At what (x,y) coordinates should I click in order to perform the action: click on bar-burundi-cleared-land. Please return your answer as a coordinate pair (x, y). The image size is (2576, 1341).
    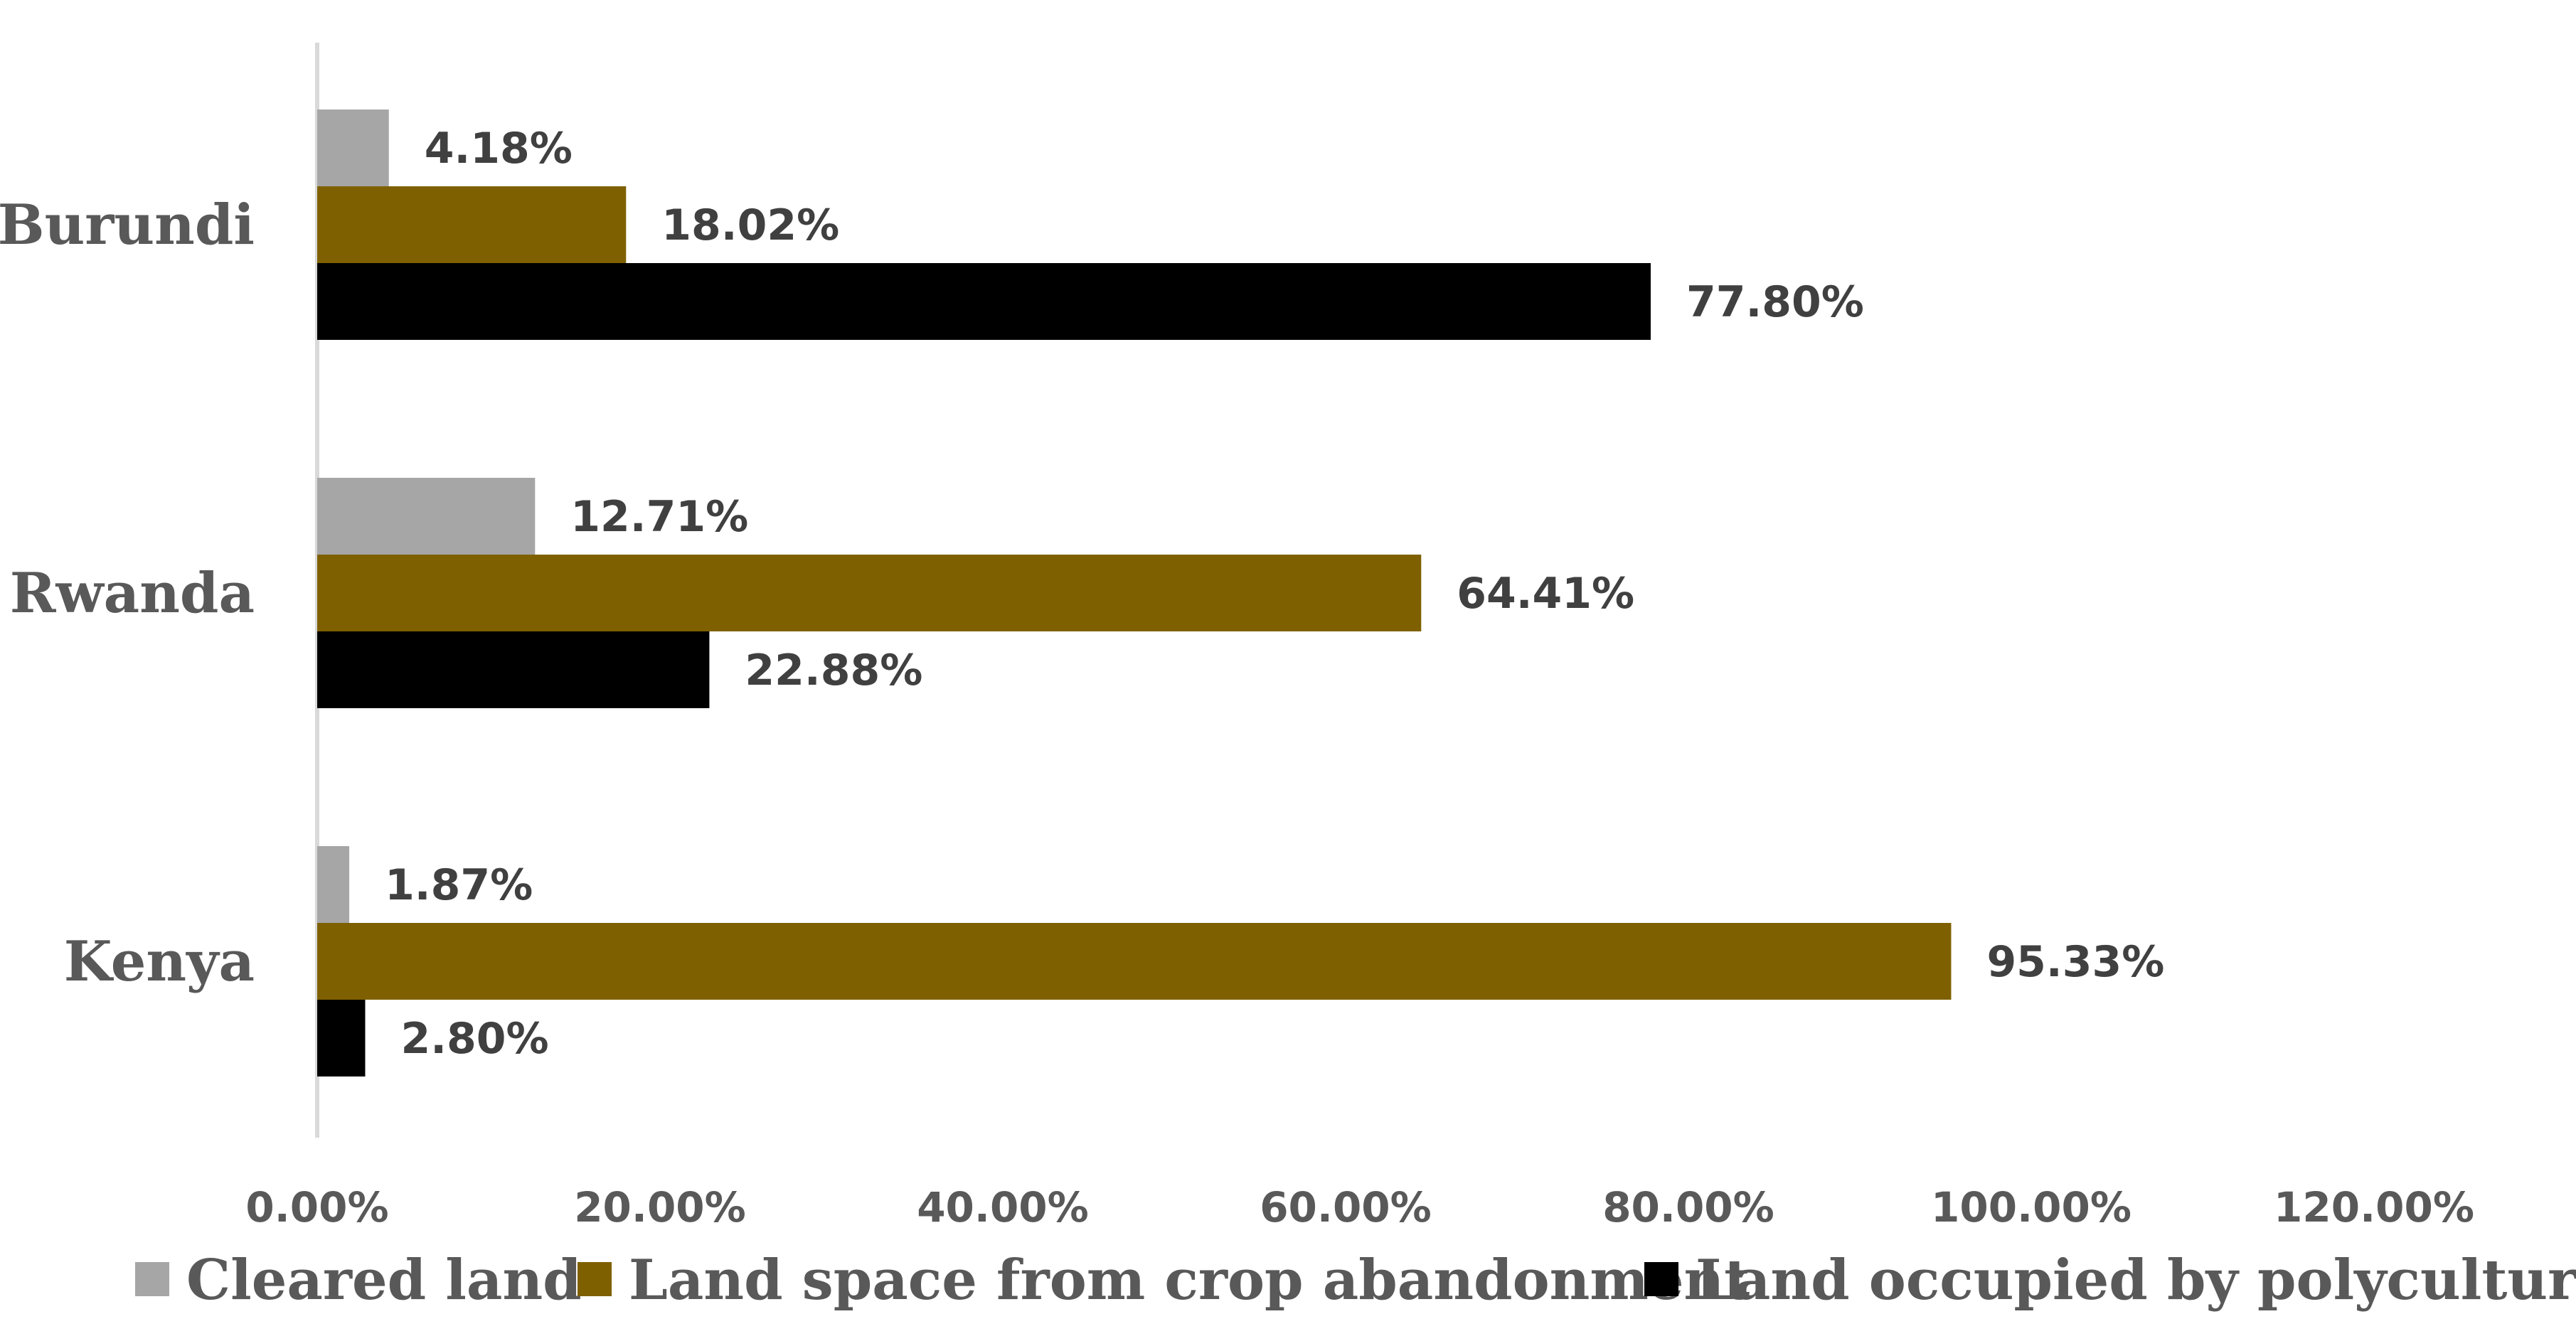
    Looking at the image, I should click on (353, 147).